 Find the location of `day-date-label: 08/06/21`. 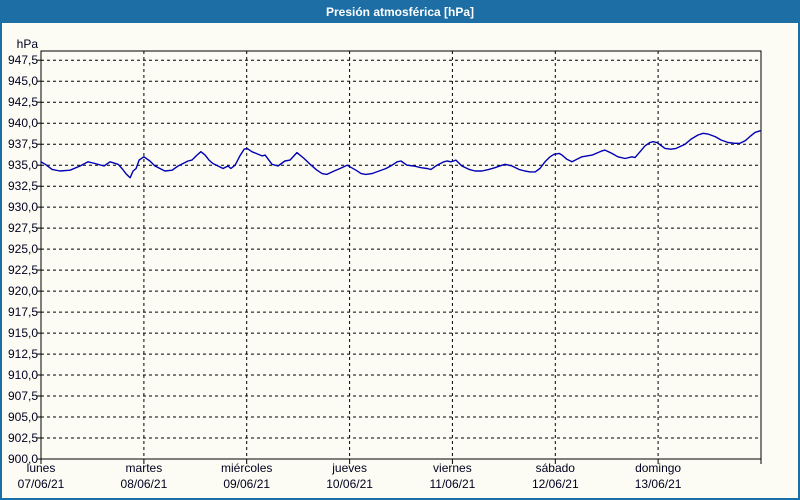

day-date-label: 08/06/21 is located at coordinates (144, 484).